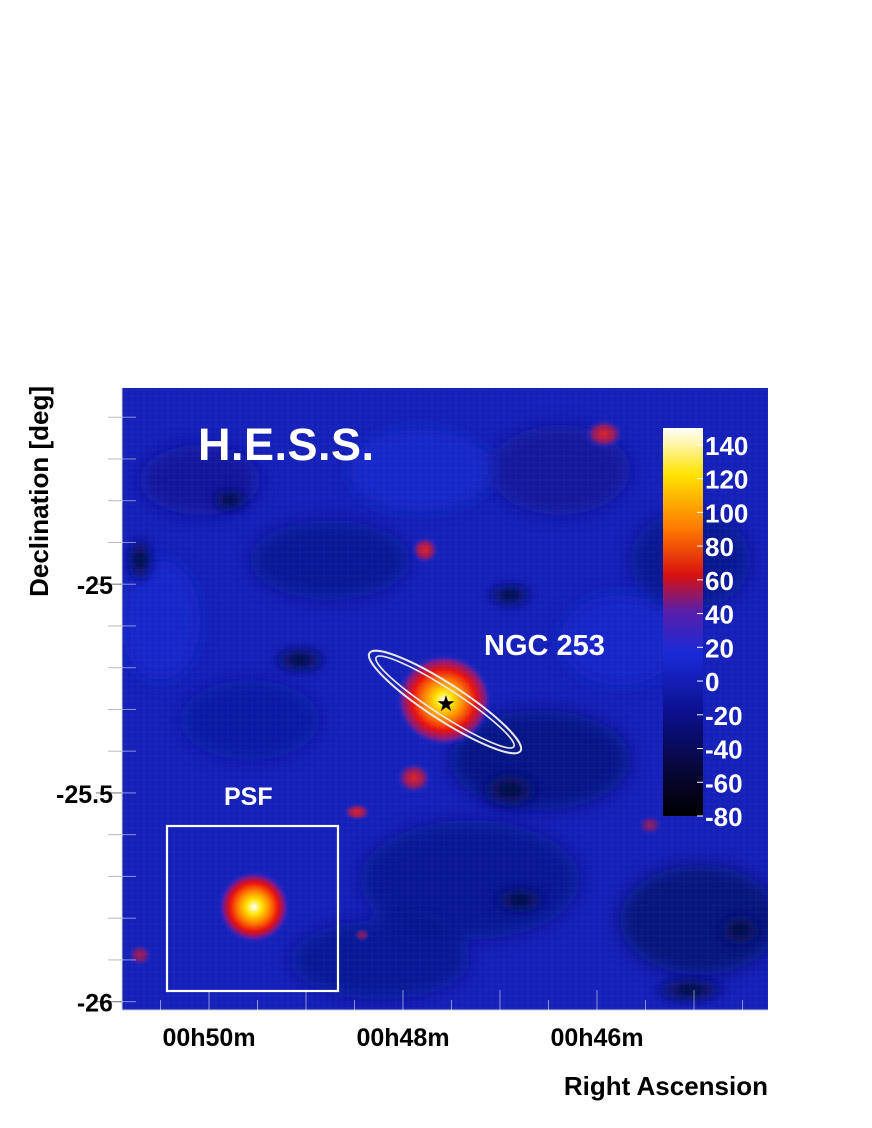  What do you see at coordinates (719, 615) in the screenshot?
I see `colorbar-tick-label: 40` at bounding box center [719, 615].